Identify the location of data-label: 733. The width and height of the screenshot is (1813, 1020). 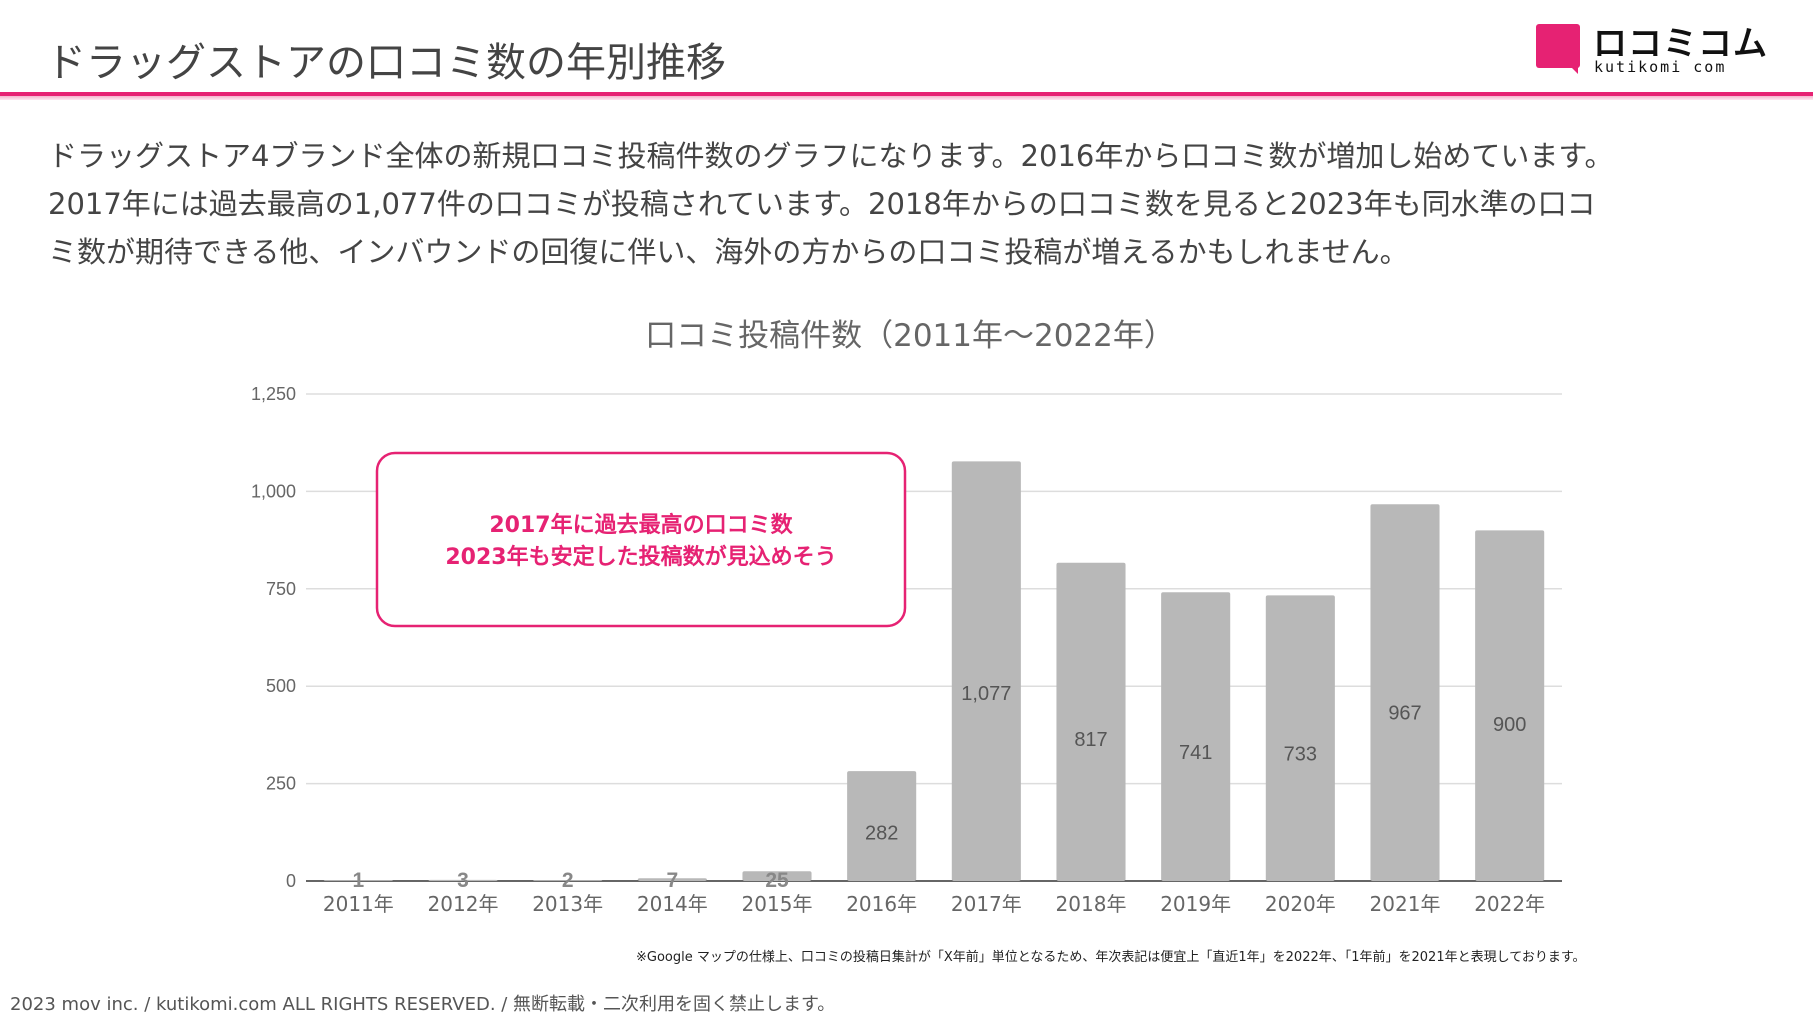
(1300, 754).